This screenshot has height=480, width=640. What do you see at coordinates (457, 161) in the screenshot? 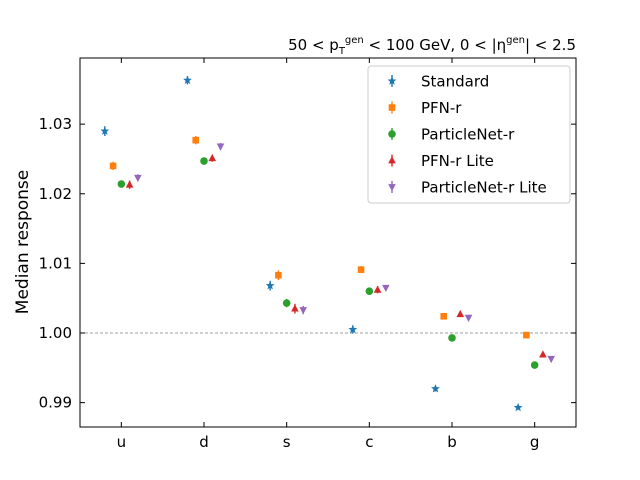
I see `legend-label: PFN-r Lite` at bounding box center [457, 161].